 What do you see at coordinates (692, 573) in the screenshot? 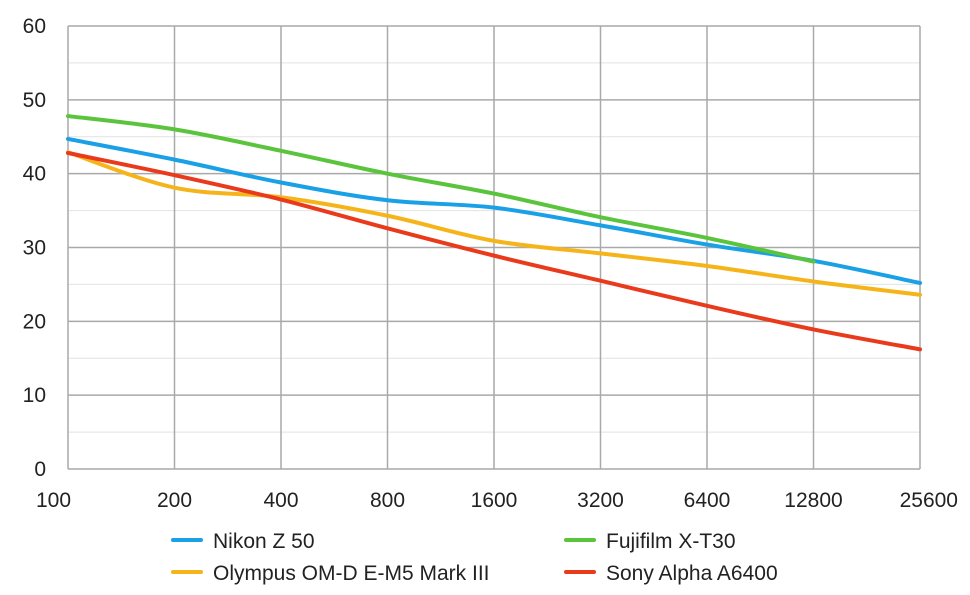
I see `legend-label: Sony Alpha A6400` at bounding box center [692, 573].